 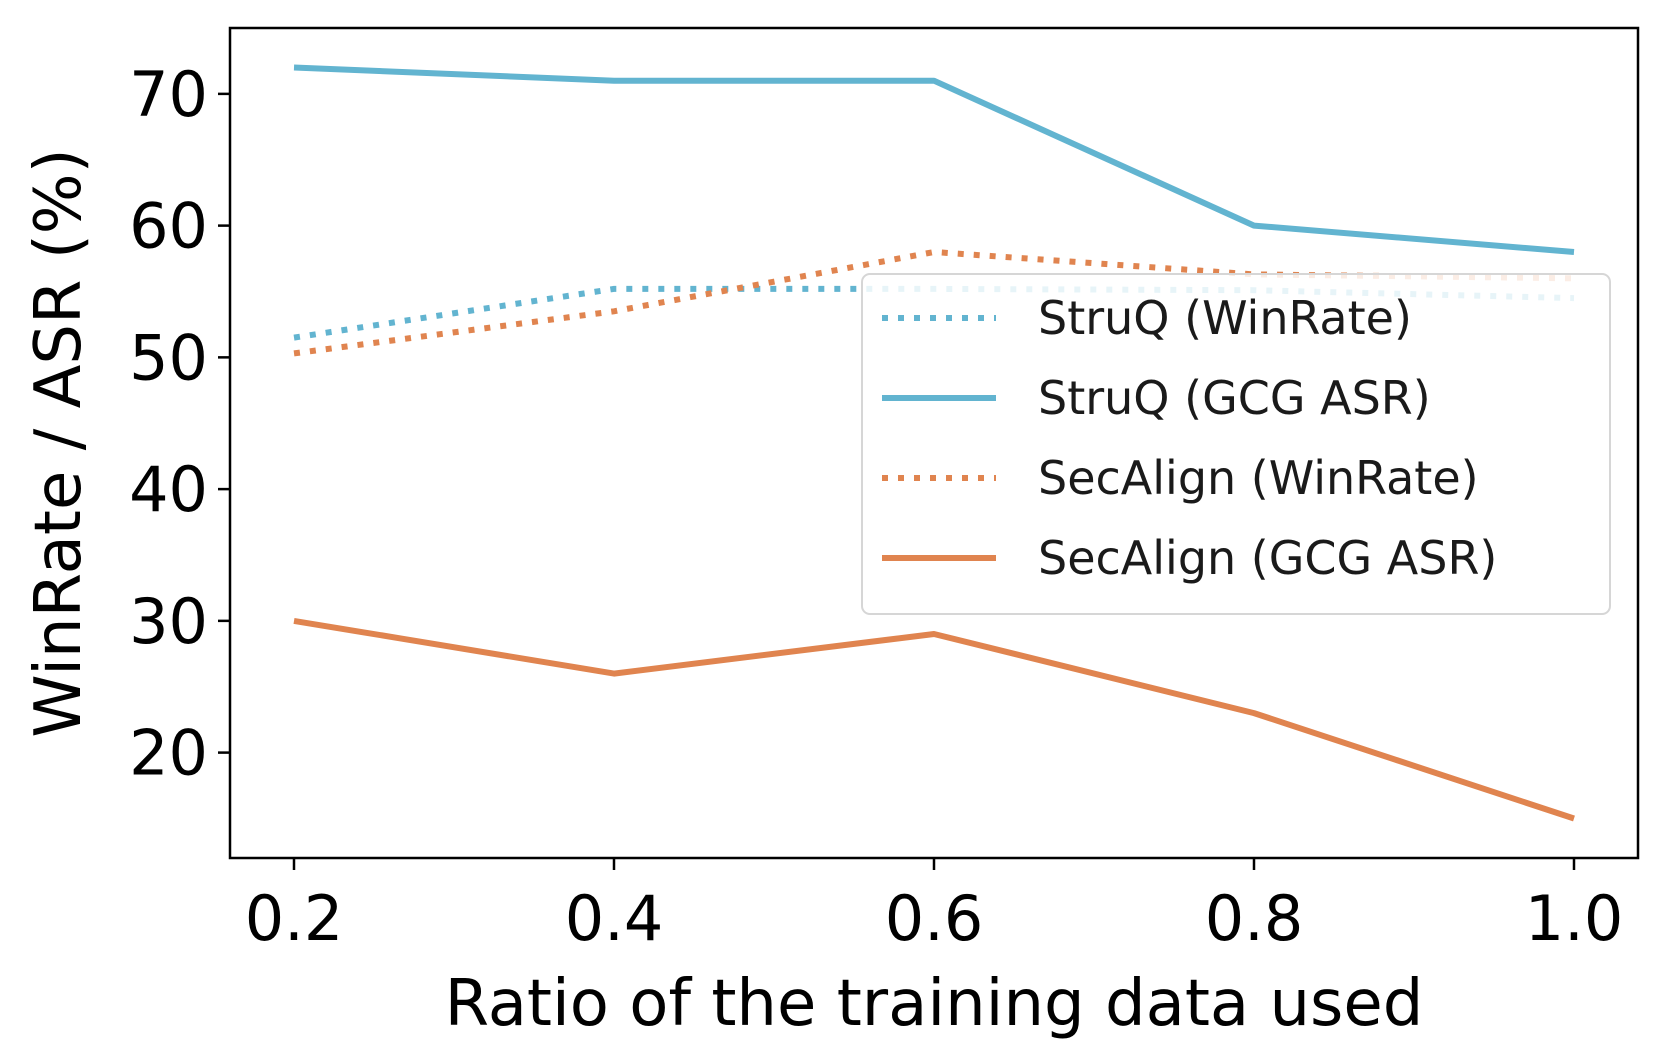 I want to click on legend-label-0: StruQ (WinRate), so click(x=1225, y=318).